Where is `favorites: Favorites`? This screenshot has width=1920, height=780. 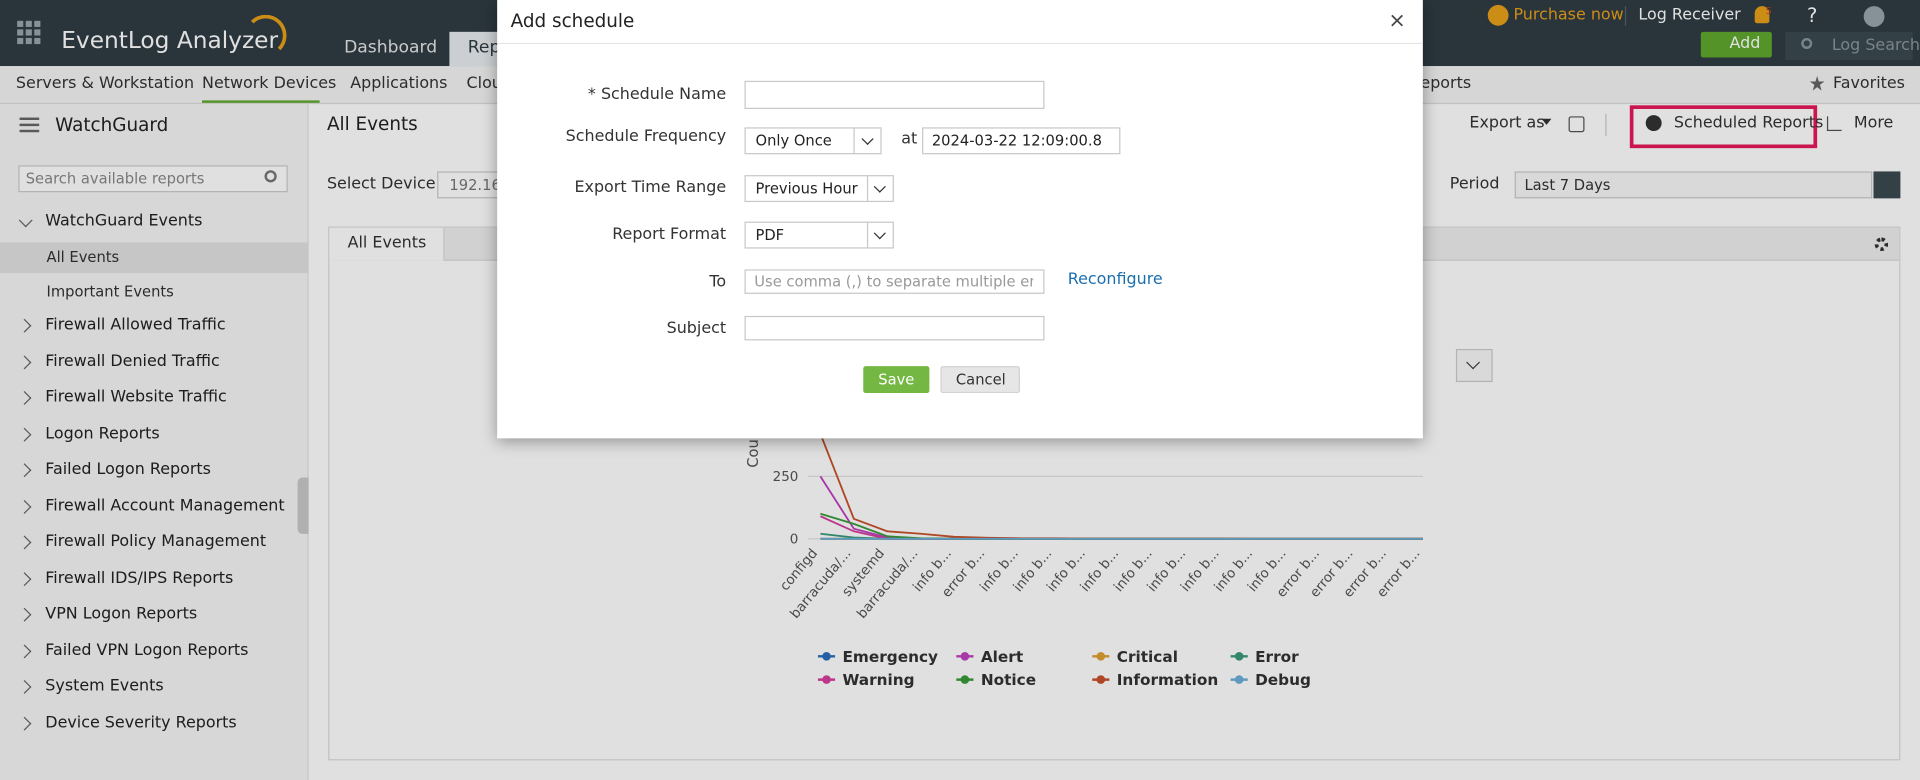 favorites: Favorites is located at coordinates (1869, 84).